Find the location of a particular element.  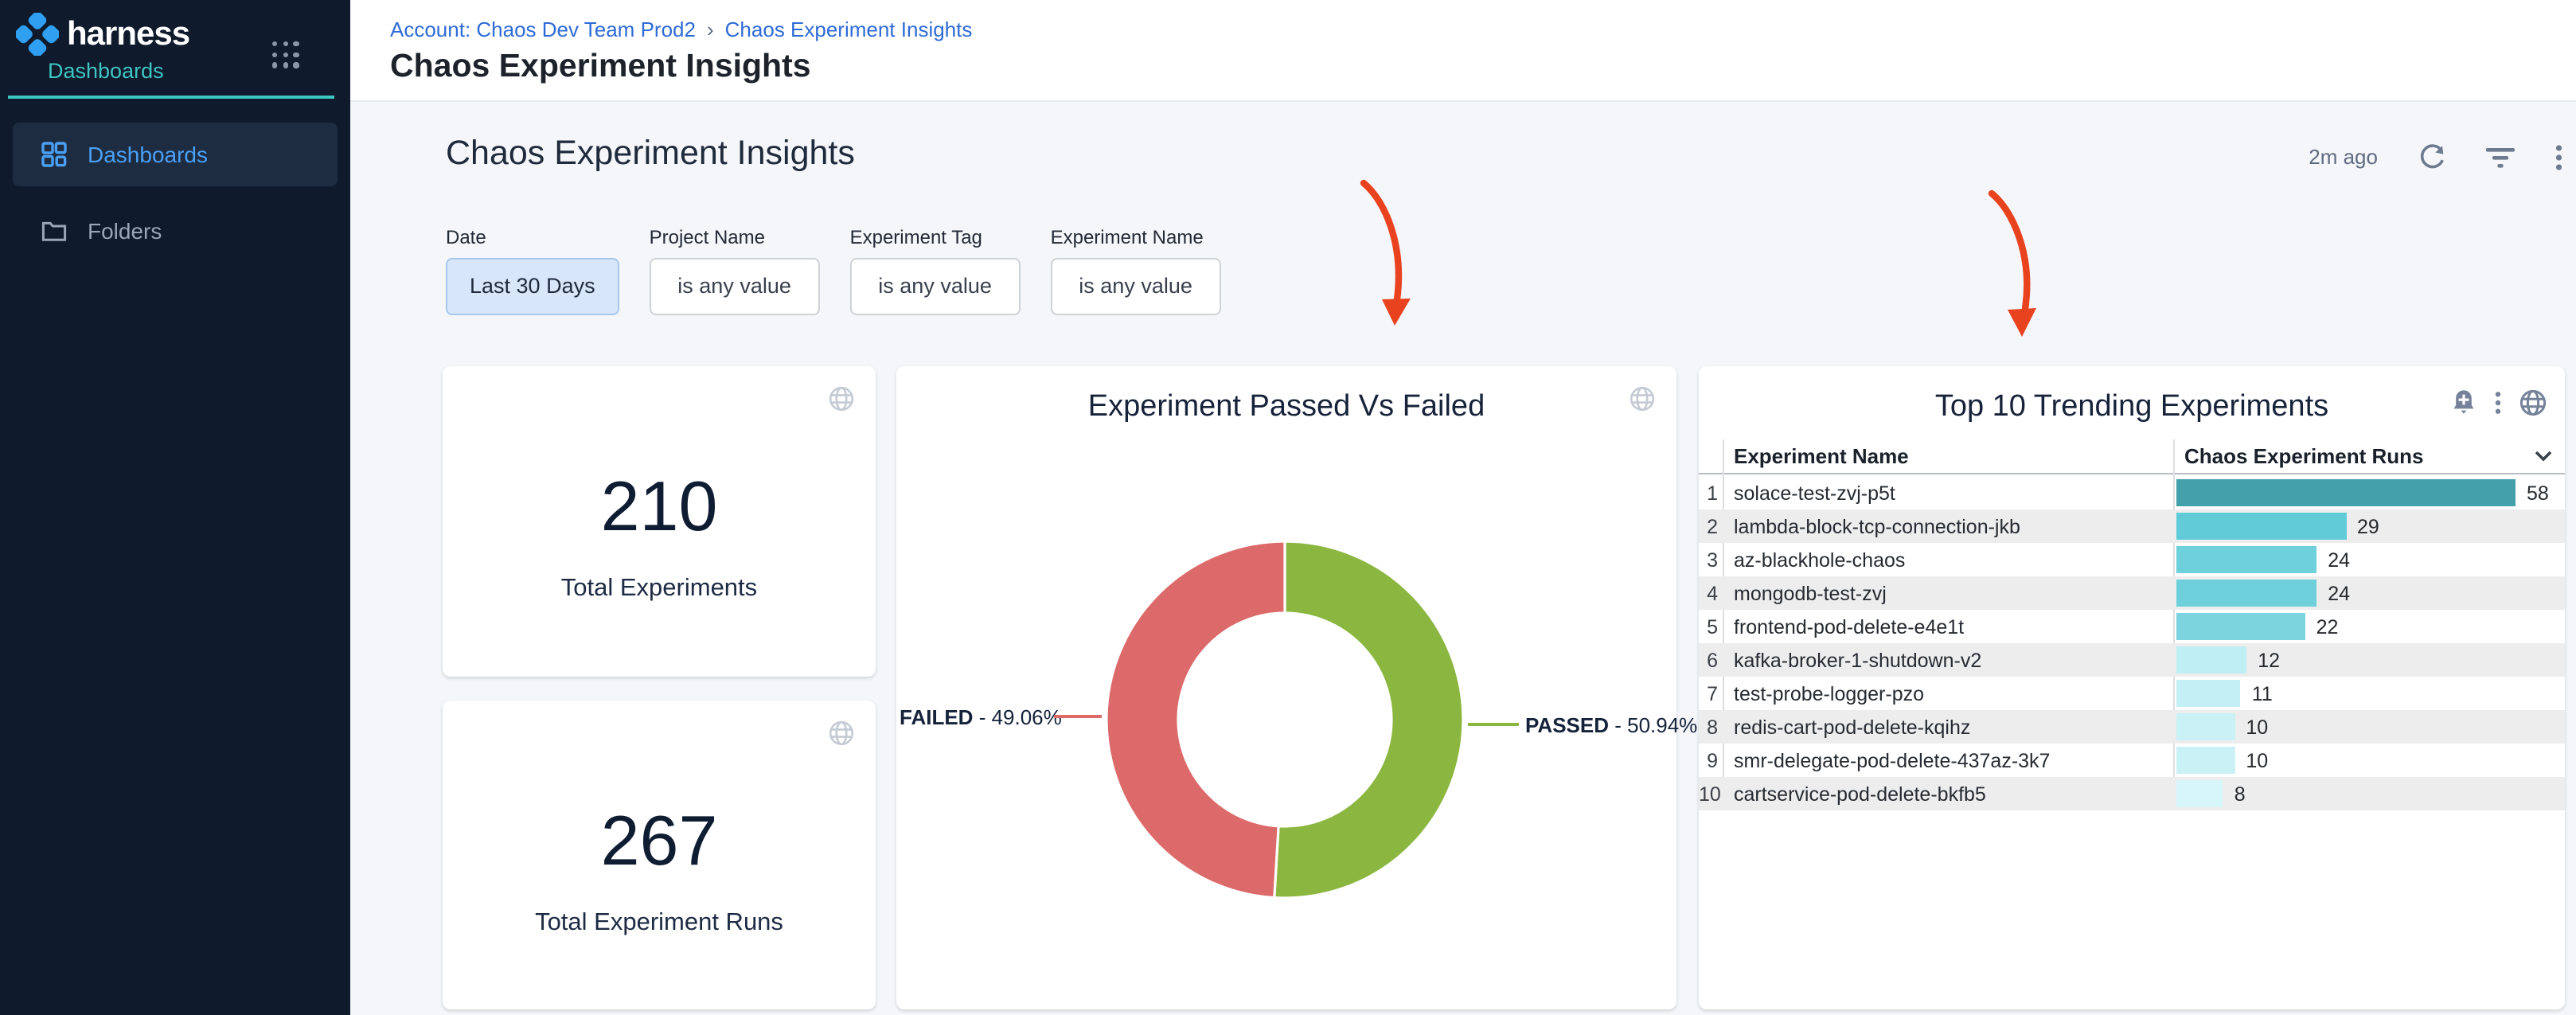

date-filter-button: Last 30 Days is located at coordinates (532, 285).